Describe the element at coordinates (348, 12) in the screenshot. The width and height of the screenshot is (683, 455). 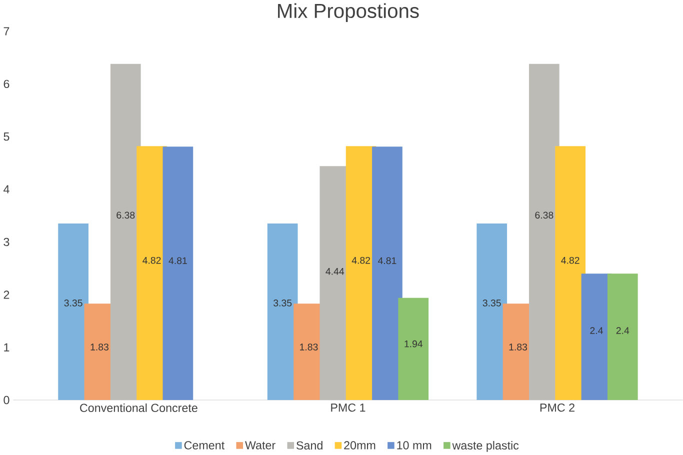
I see `chart-title: Mix Propostions` at that location.